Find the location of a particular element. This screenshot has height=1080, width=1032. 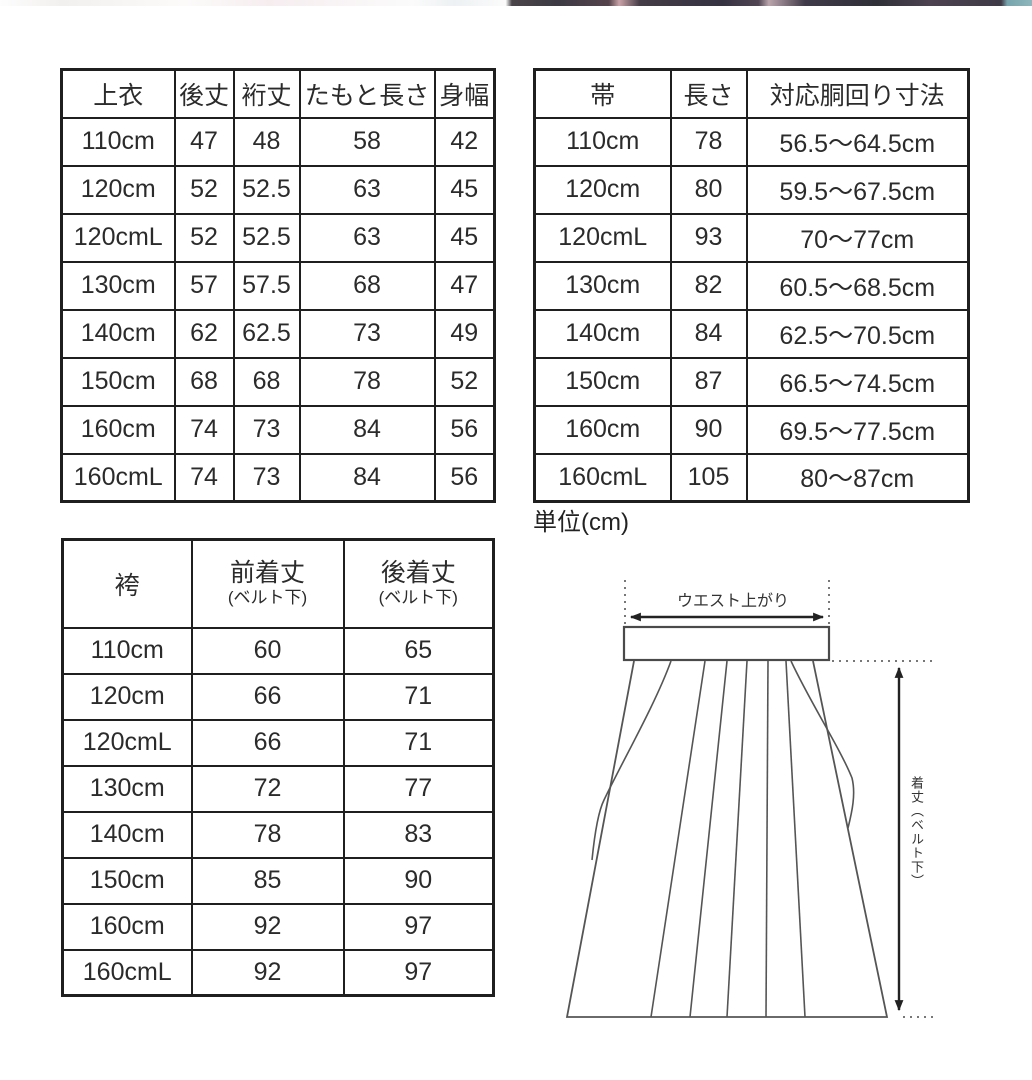

table-row: 150cm 68 68 78 52 is located at coordinates (278, 381).